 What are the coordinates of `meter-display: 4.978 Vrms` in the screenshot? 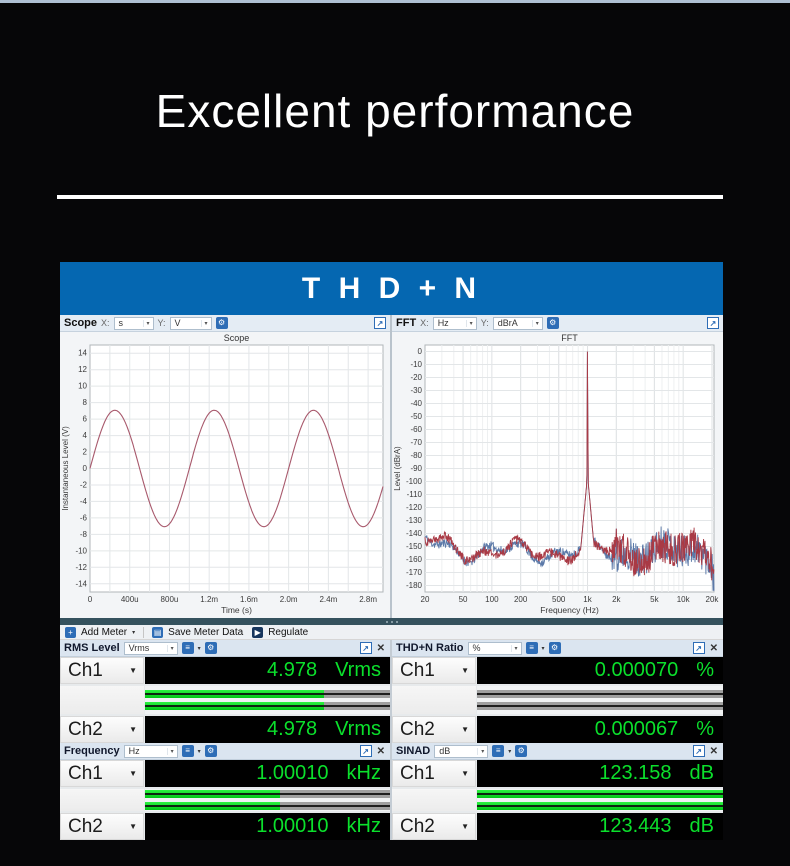 It's located at (267, 670).